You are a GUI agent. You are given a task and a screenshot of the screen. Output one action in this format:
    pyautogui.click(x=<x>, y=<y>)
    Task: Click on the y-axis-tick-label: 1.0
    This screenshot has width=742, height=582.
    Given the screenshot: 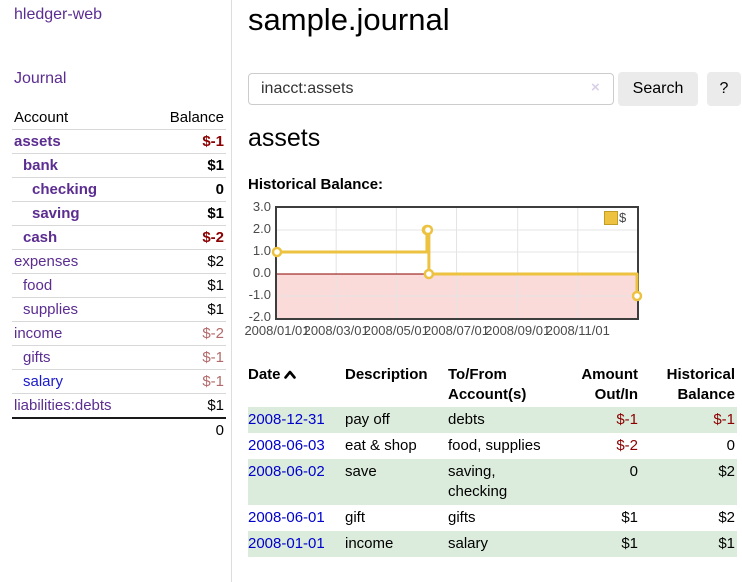 What is the action you would take?
    pyautogui.click(x=261, y=250)
    